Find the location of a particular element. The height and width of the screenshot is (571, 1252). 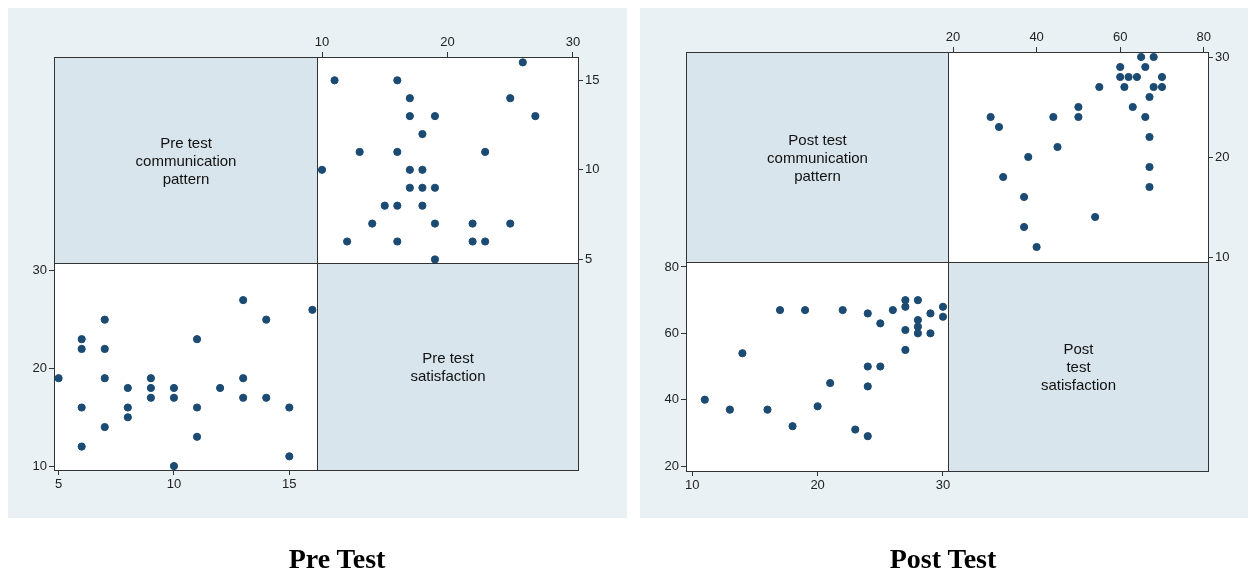

text: Post test satisfaction is located at coordinates (1078, 367).